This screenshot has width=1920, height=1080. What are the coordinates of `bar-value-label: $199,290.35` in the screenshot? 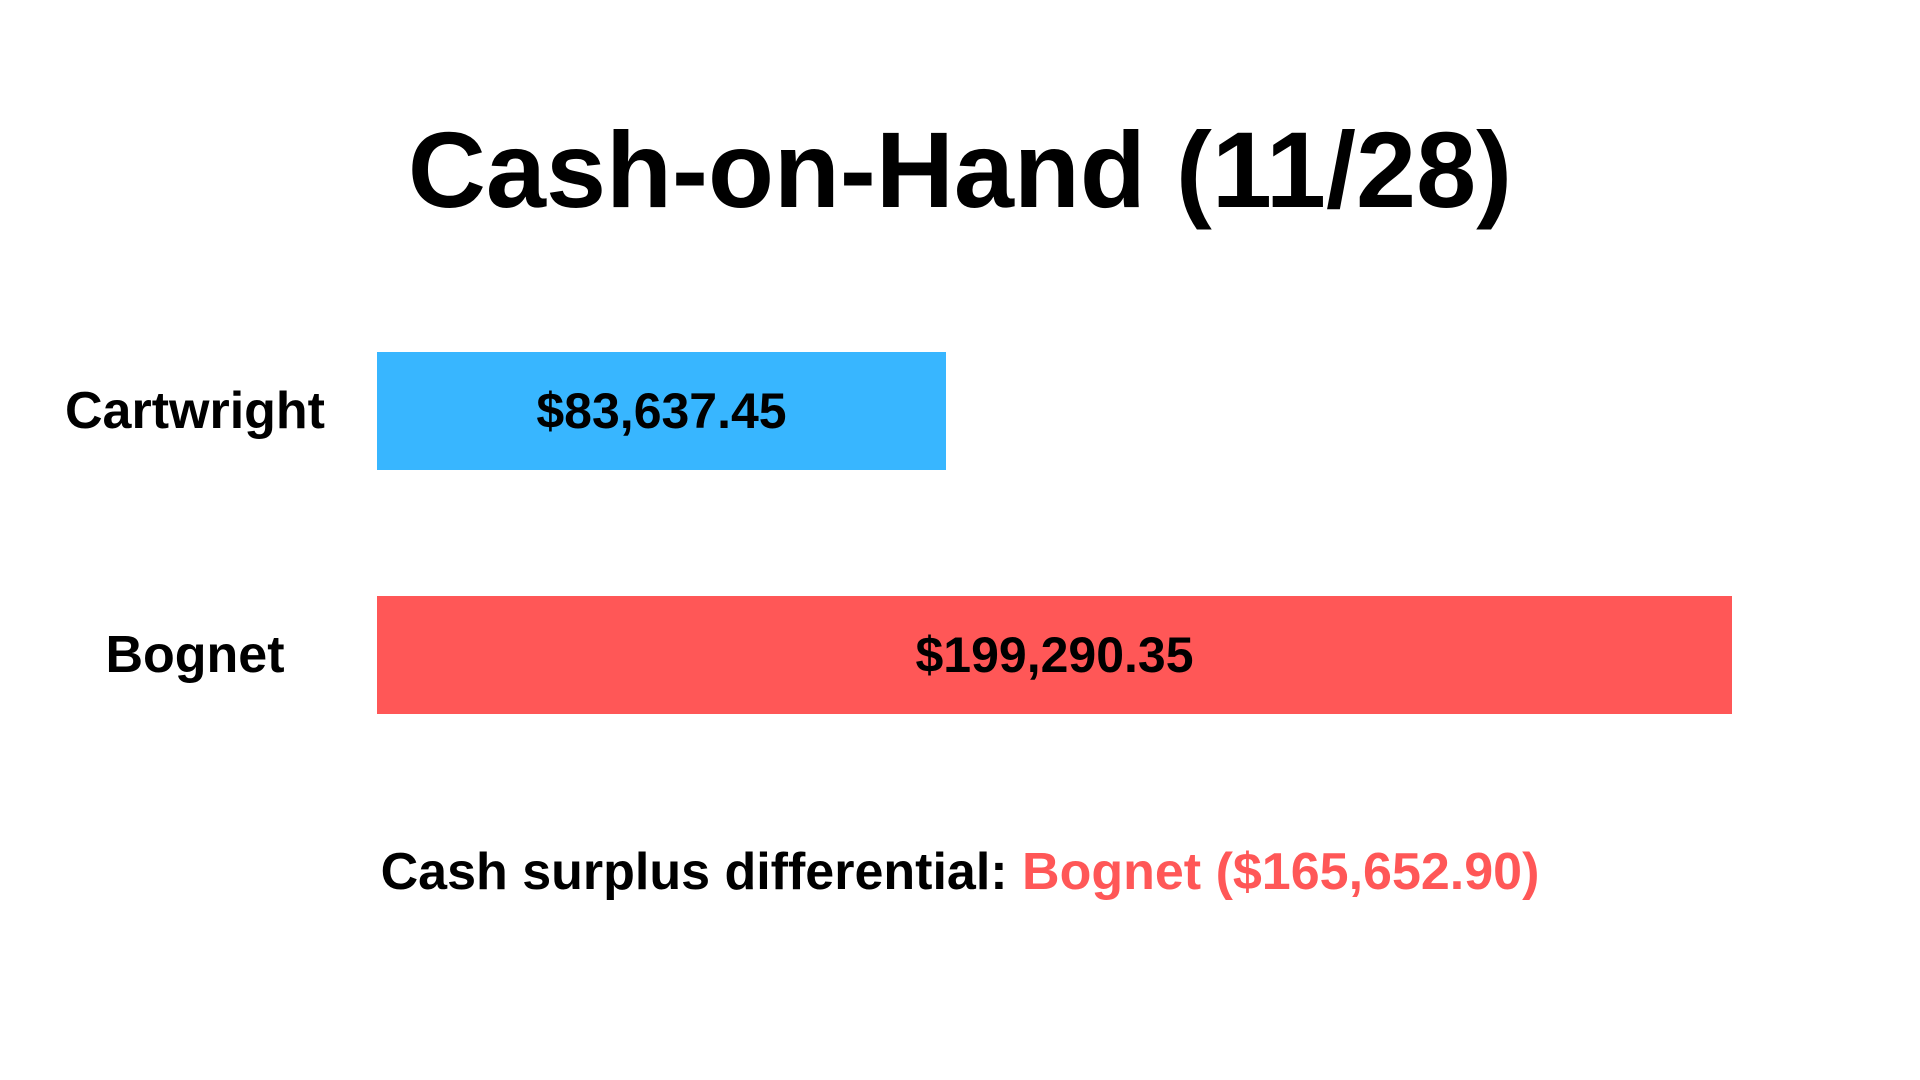 It's located at (1054, 655).